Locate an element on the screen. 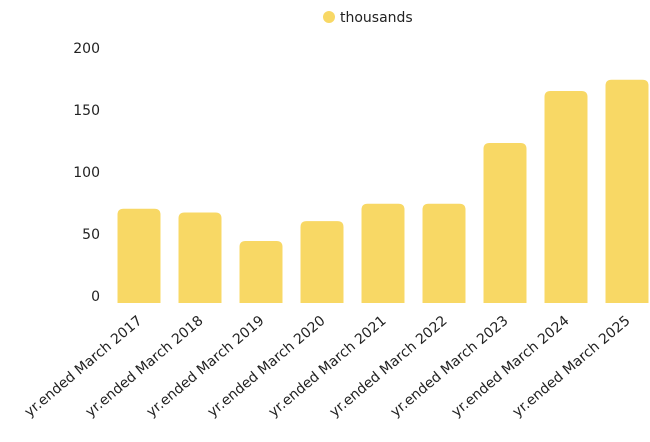 Image resolution: width=650 pixels, height=442 pixels. legend-label: thousands is located at coordinates (376, 18).